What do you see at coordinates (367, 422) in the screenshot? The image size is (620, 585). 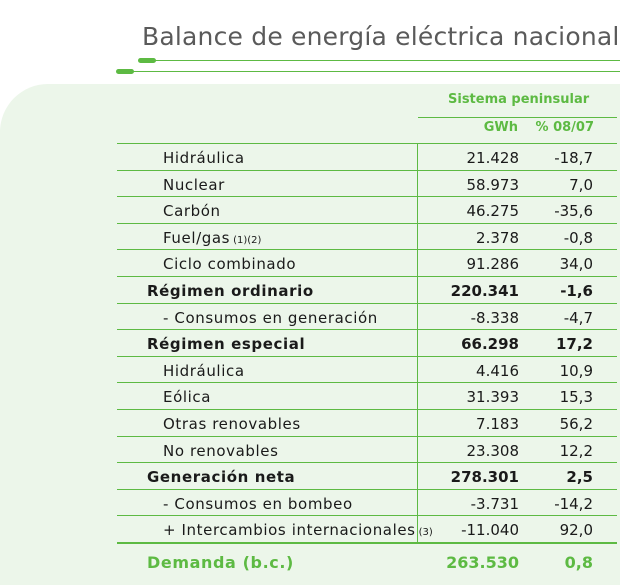 I see `table-row: Otras renovables 7.183 56,2` at bounding box center [367, 422].